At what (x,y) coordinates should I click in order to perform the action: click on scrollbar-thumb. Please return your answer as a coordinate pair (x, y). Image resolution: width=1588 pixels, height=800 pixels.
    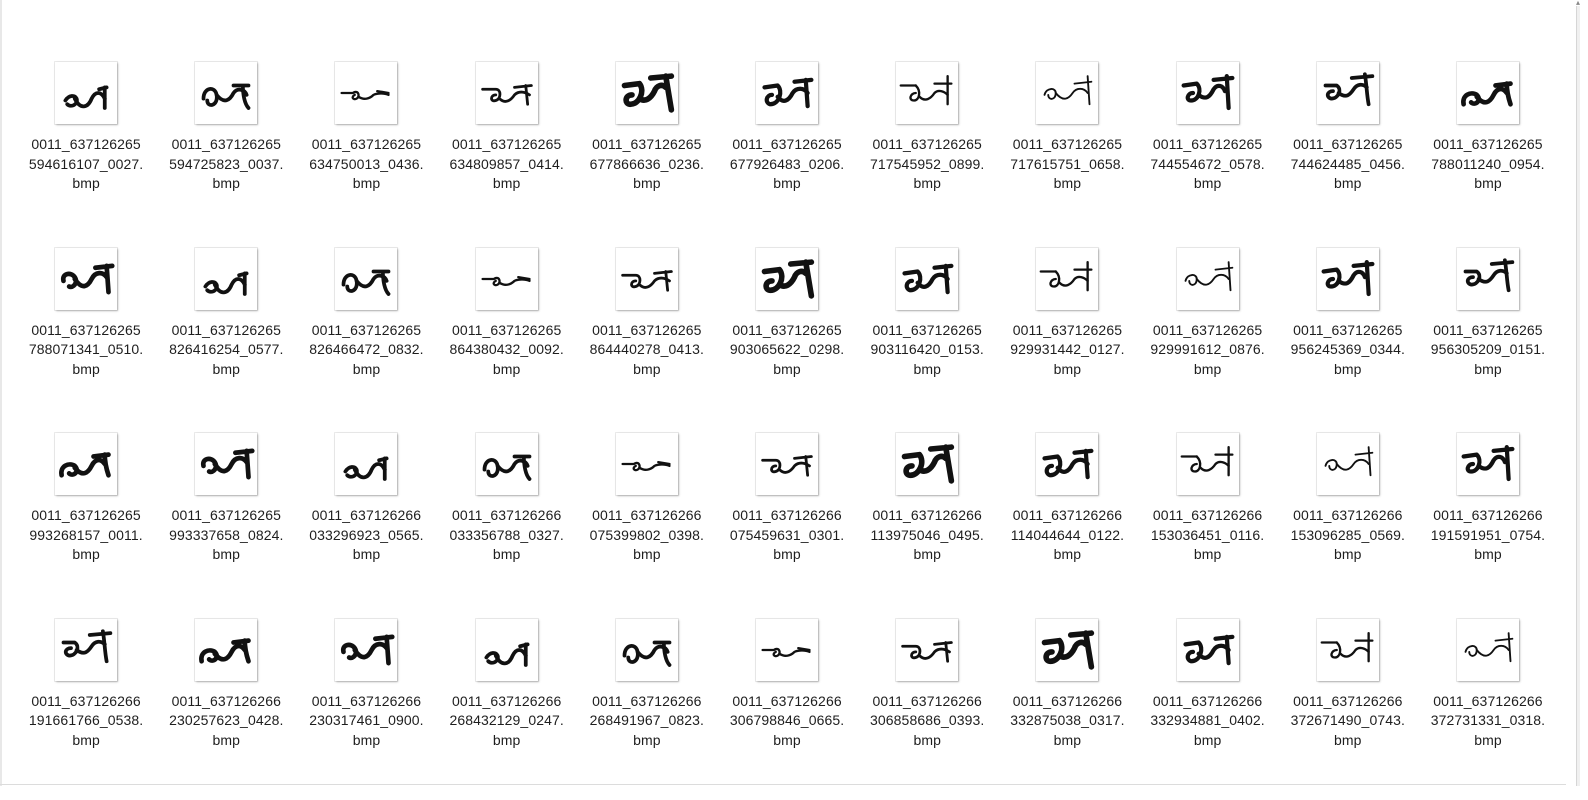
    Looking at the image, I should click on (1578, 396).